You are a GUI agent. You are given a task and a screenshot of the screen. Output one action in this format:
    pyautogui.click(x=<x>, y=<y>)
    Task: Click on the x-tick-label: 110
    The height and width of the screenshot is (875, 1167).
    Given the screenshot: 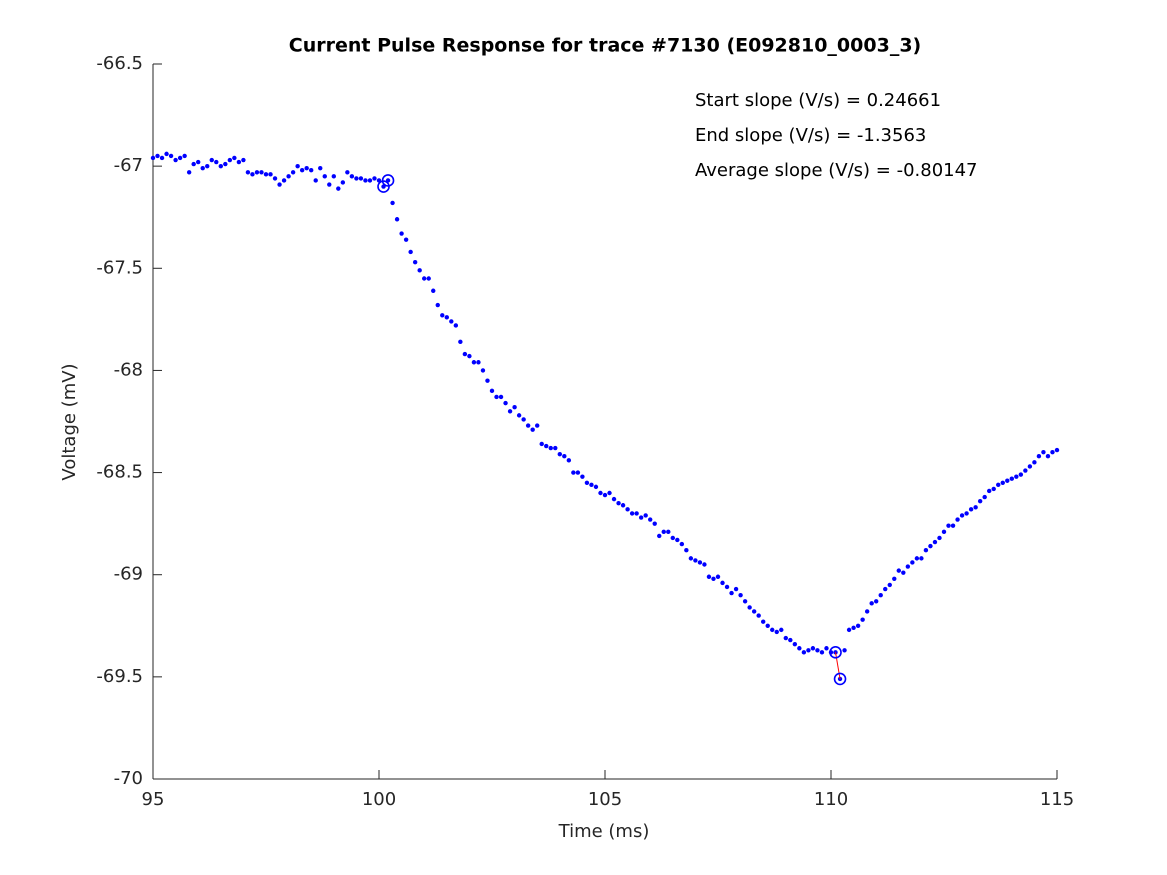 What is the action you would take?
    pyautogui.click(x=831, y=799)
    